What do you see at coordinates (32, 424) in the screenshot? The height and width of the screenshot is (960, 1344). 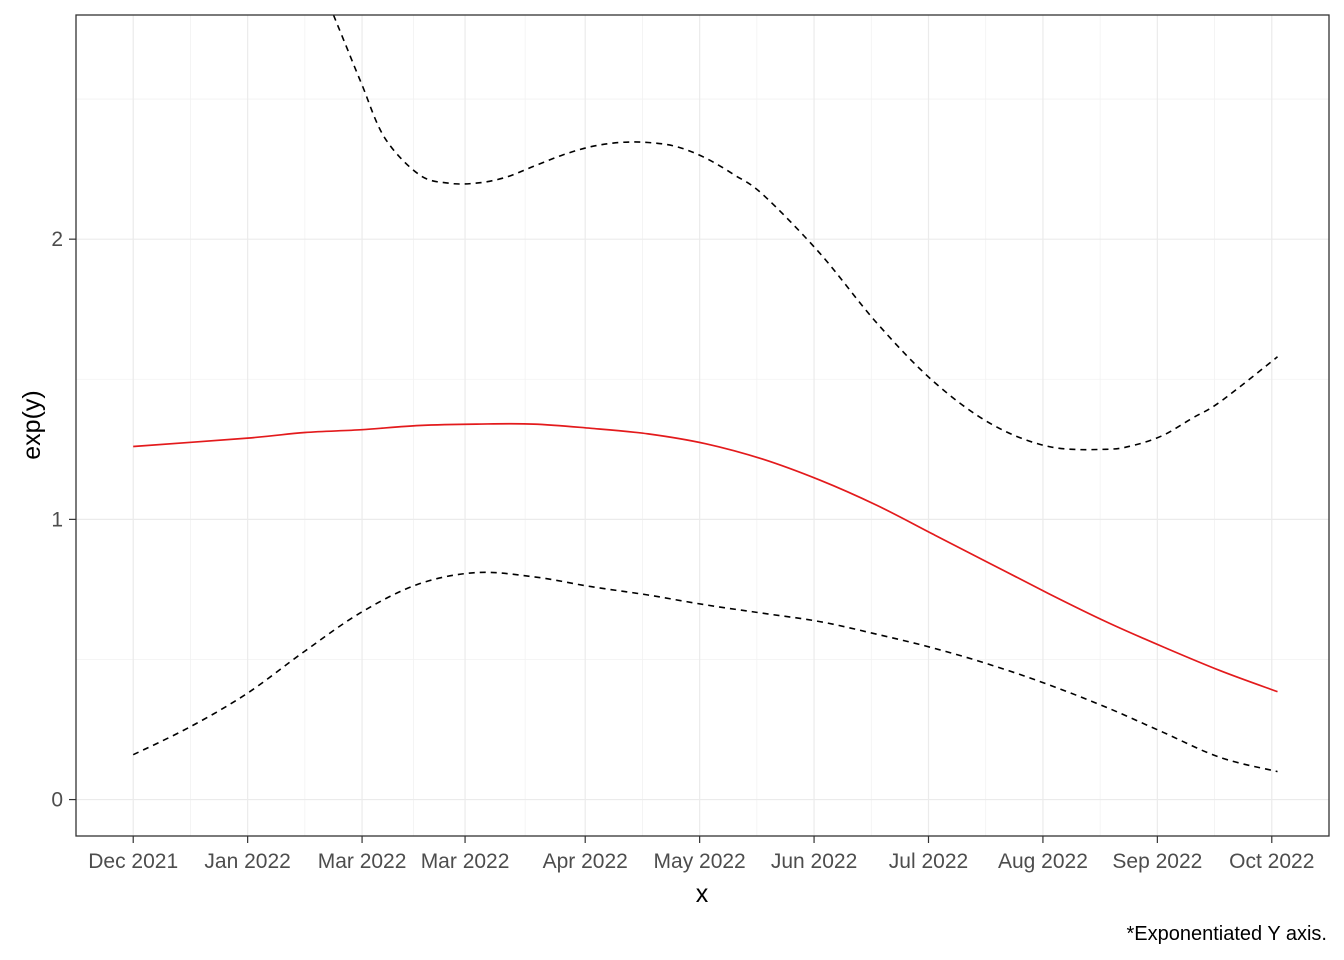 I see `y-axis-title: exp(y)` at bounding box center [32, 424].